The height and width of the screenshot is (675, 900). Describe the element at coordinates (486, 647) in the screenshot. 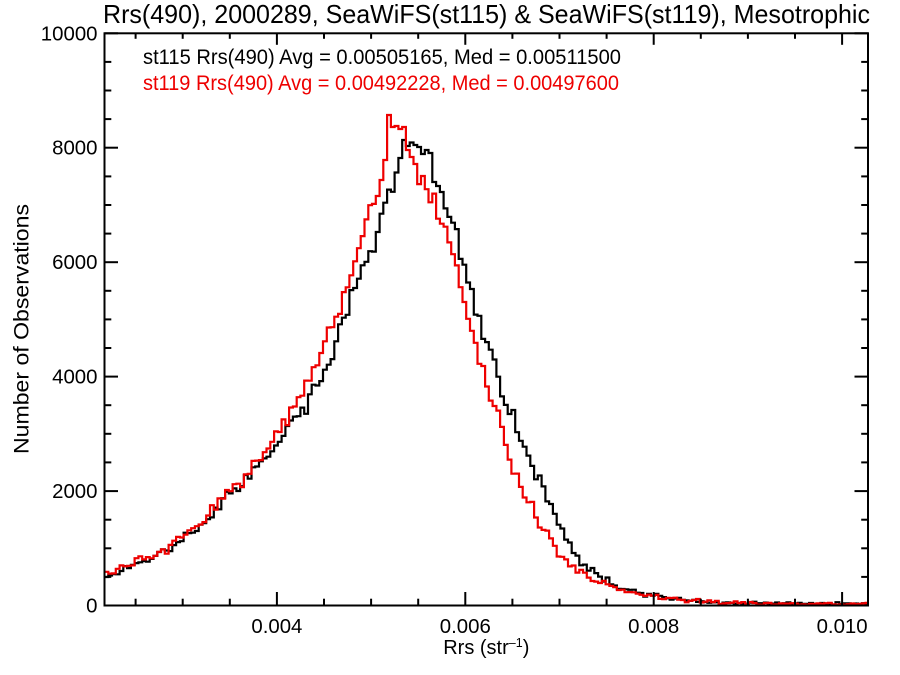

I see `svg-text: Rrs (str–1)` at that location.